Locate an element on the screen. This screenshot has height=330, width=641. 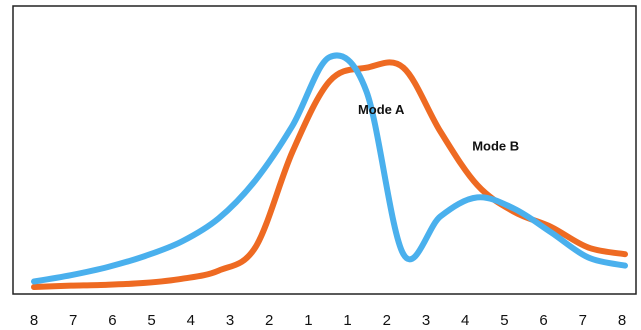
annotation-1: Mode A is located at coordinates (381, 109).